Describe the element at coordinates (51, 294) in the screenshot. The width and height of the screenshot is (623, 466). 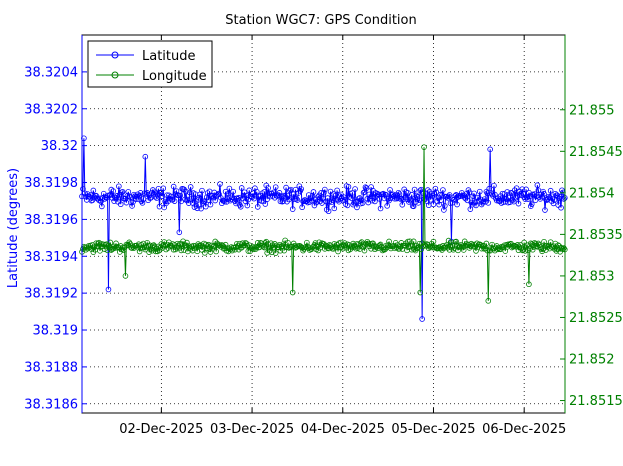
I see `y-tick-label: 38.3192` at that location.